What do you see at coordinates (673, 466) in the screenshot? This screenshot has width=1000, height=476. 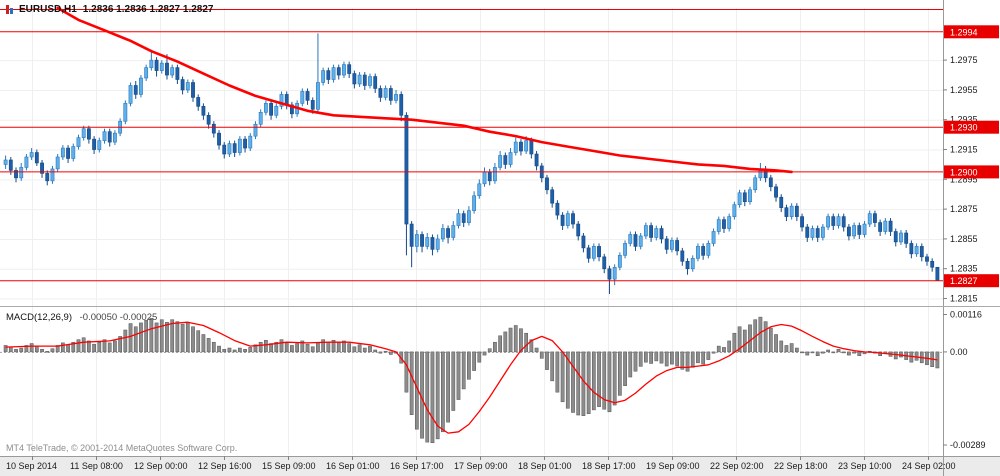 I see `time-axis-label: 19 Sep 09:00` at bounding box center [673, 466].